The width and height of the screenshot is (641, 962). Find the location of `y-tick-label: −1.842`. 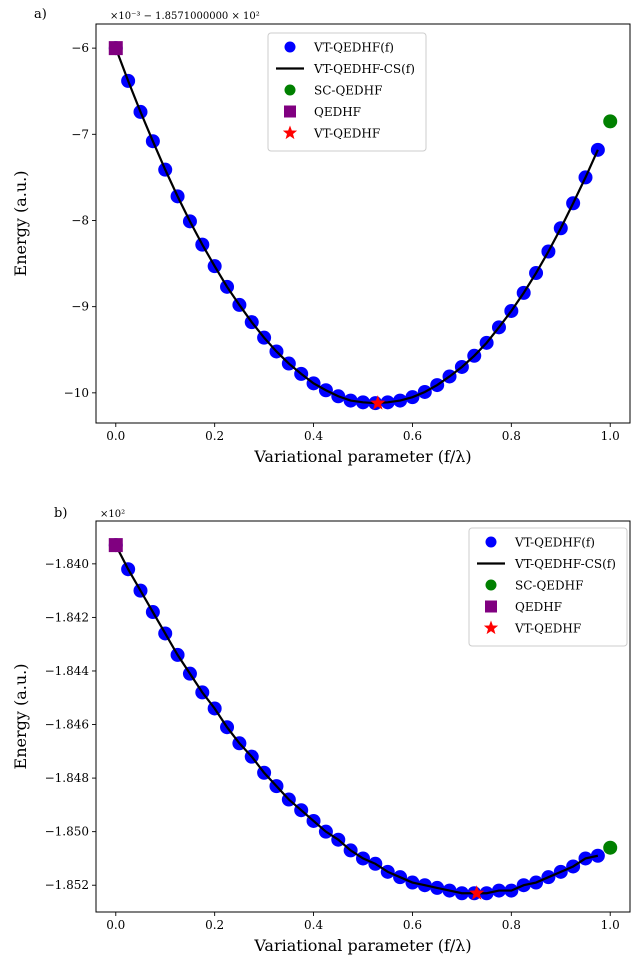

y-tick-label: −1.842 is located at coordinates (67, 617).